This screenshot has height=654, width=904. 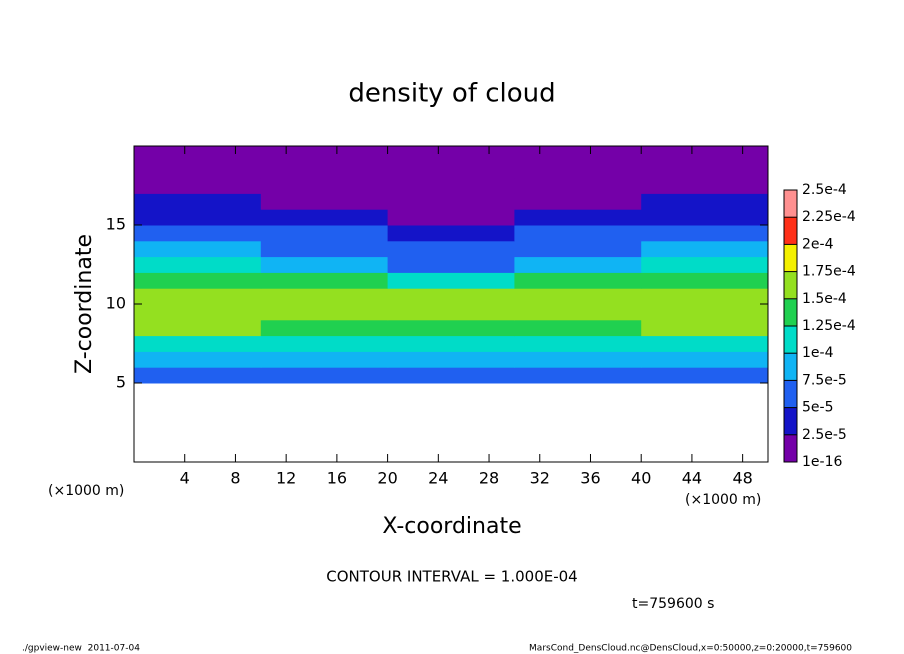 What do you see at coordinates (673, 604) in the screenshot?
I see `time-label: t=759600 s` at bounding box center [673, 604].